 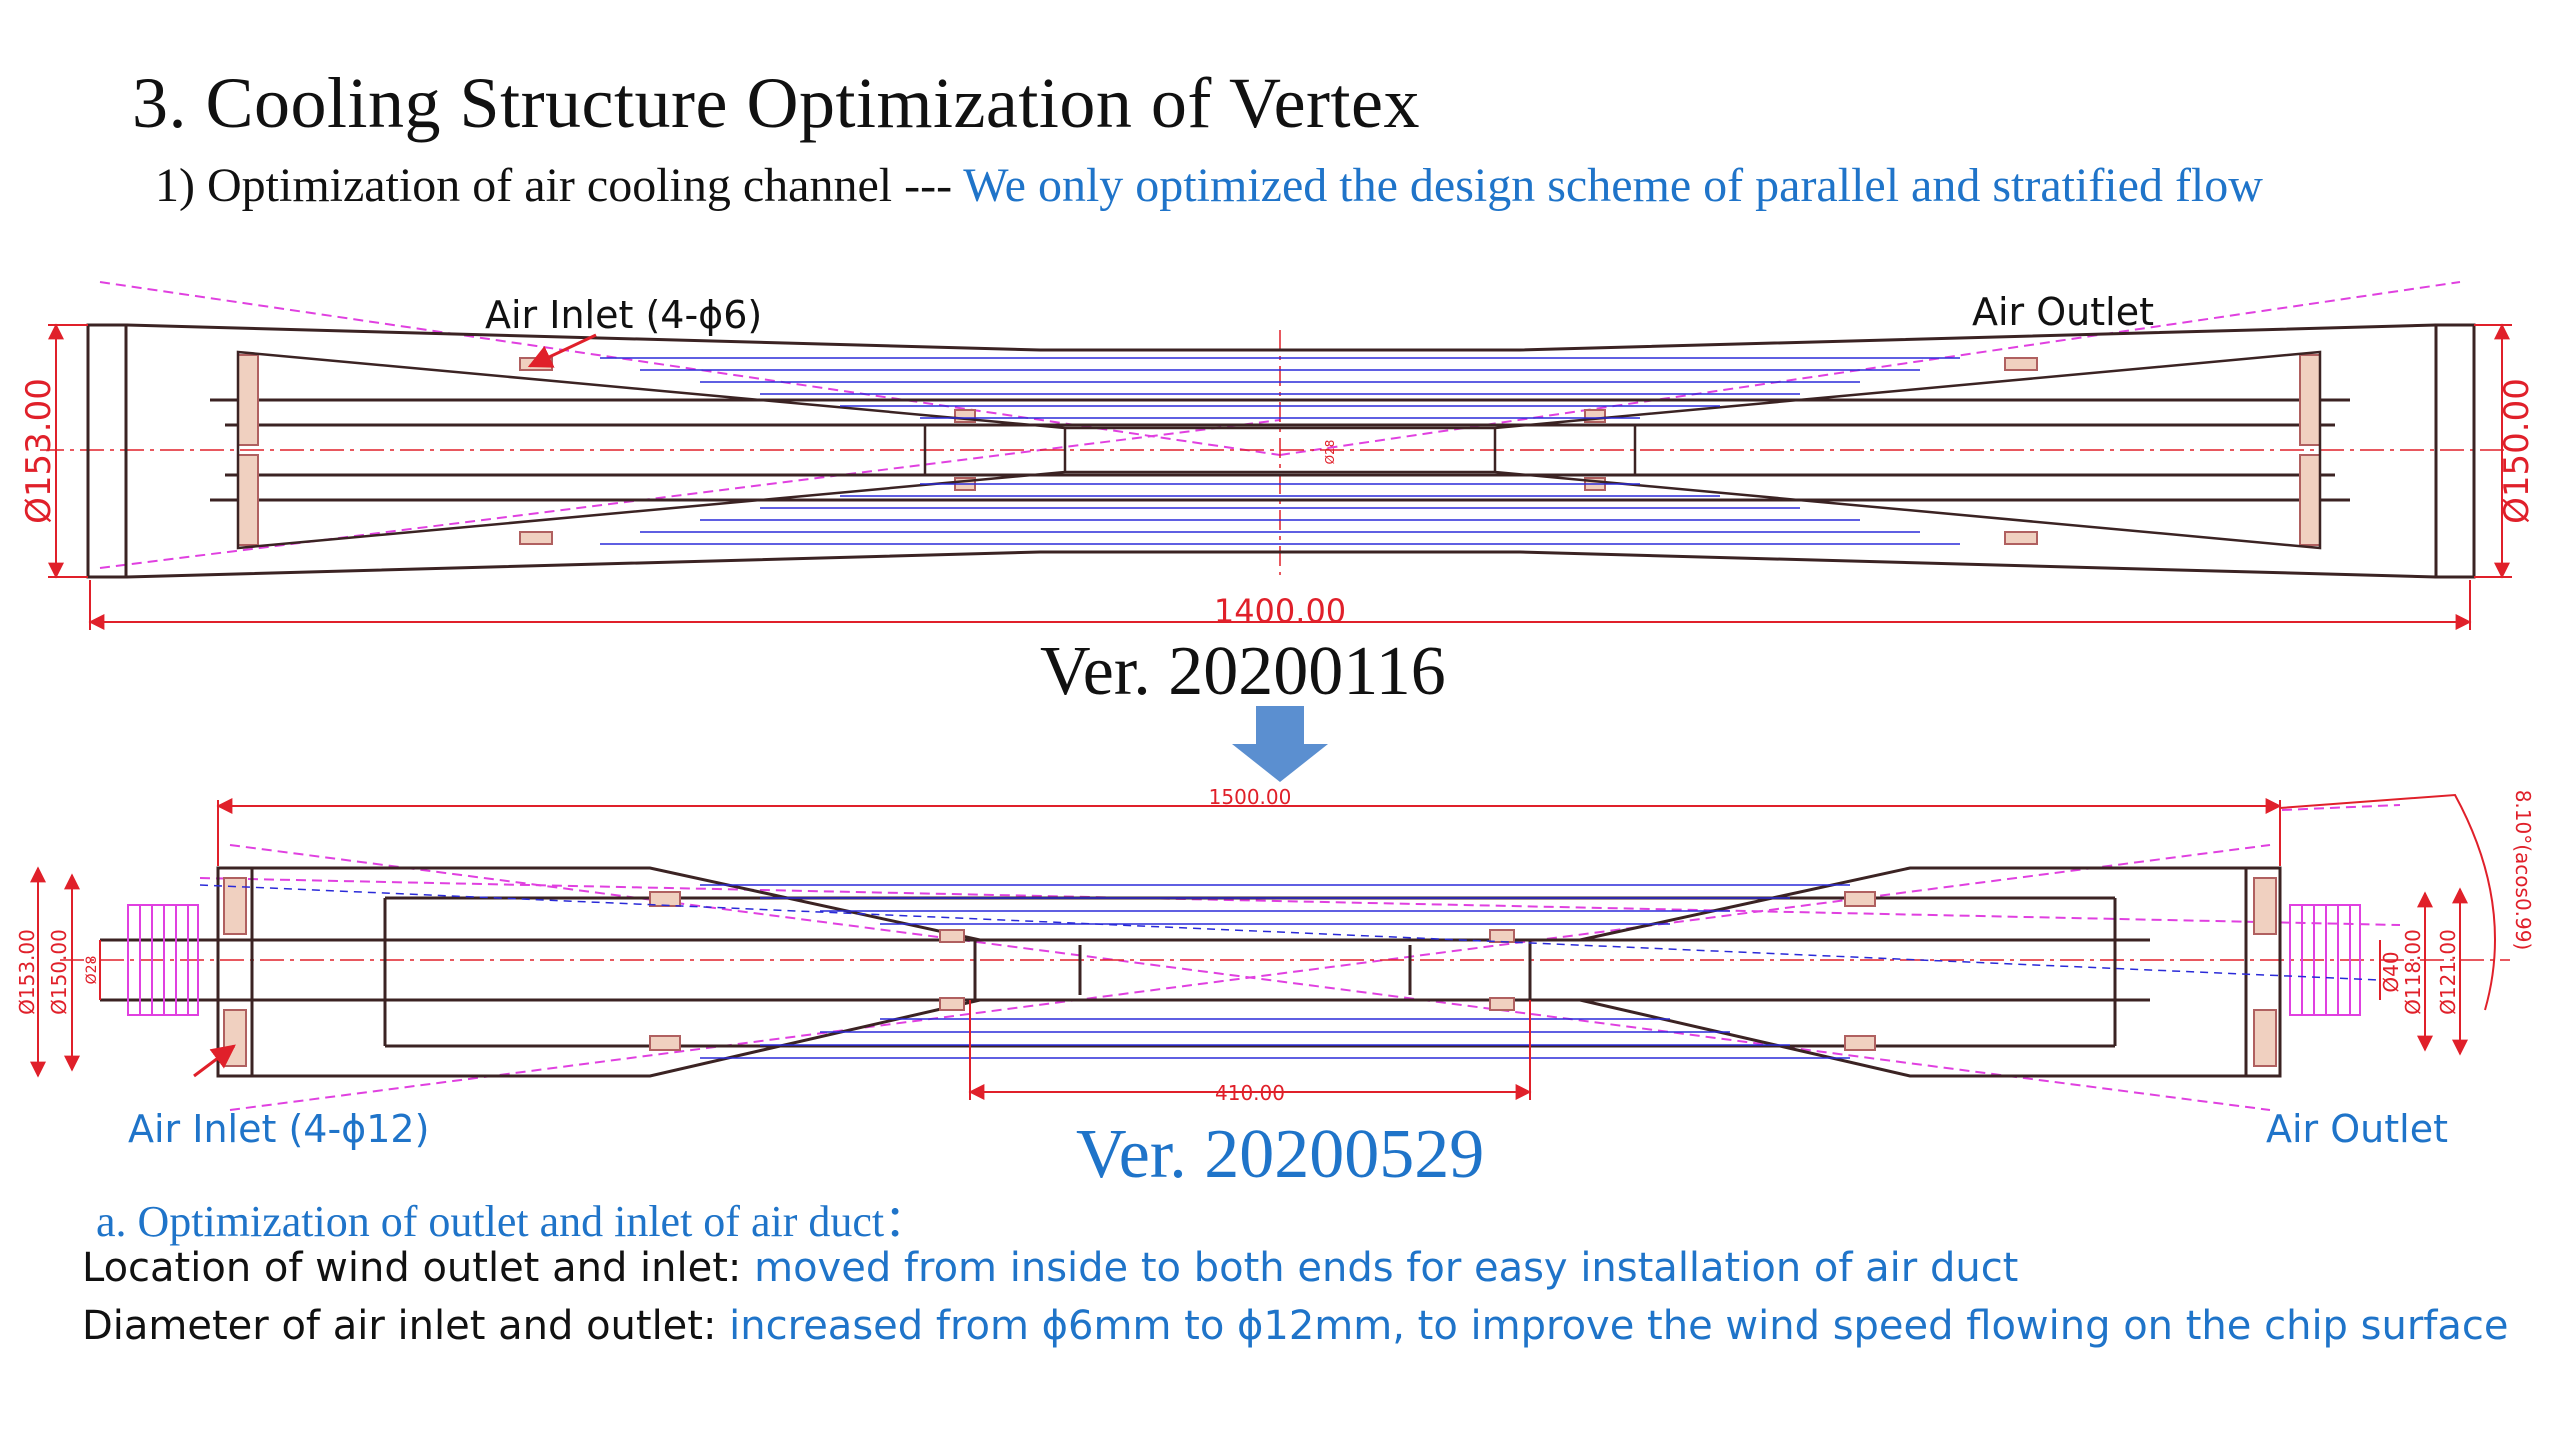 What do you see at coordinates (2517, 451) in the screenshot?
I see `top-dim-right: Ø150.00` at bounding box center [2517, 451].